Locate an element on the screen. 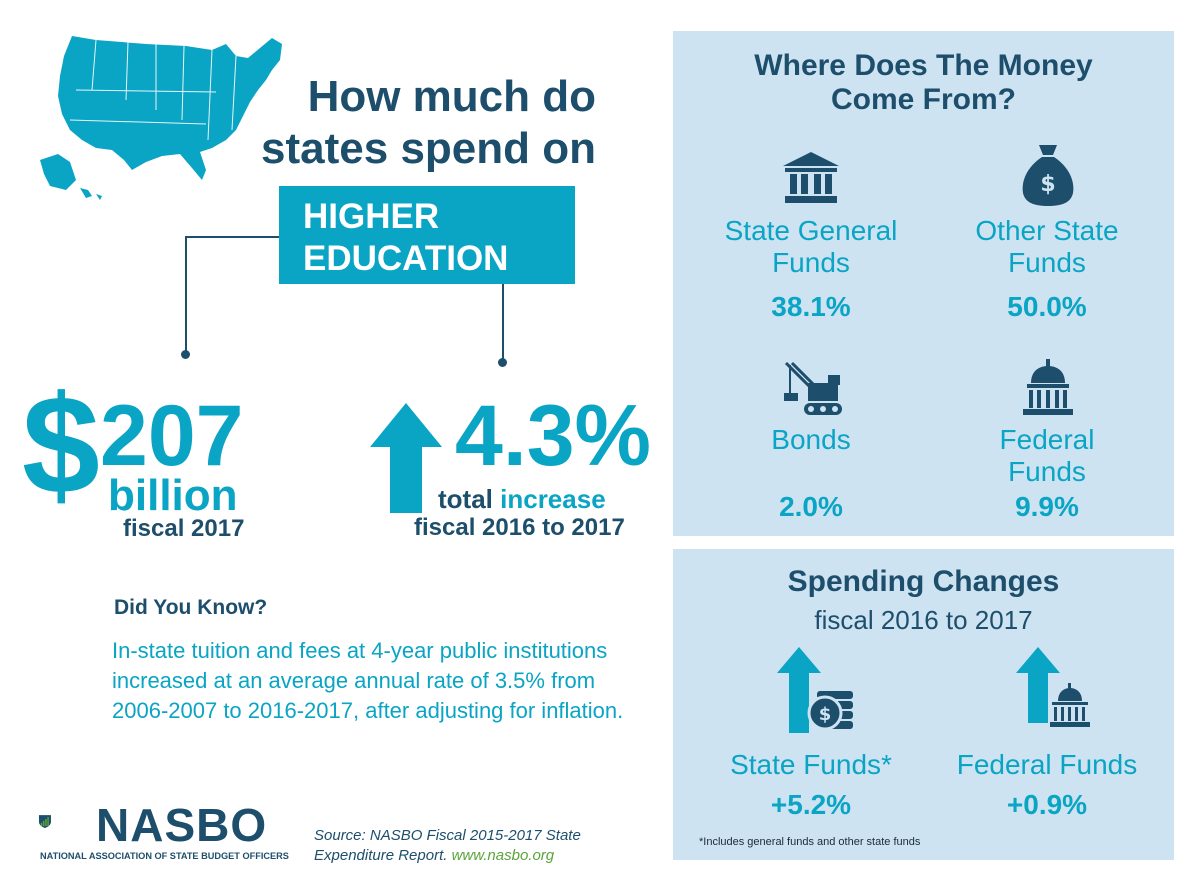 The image size is (1200, 887). title-line-2: states spend on is located at coordinates (428, 148).